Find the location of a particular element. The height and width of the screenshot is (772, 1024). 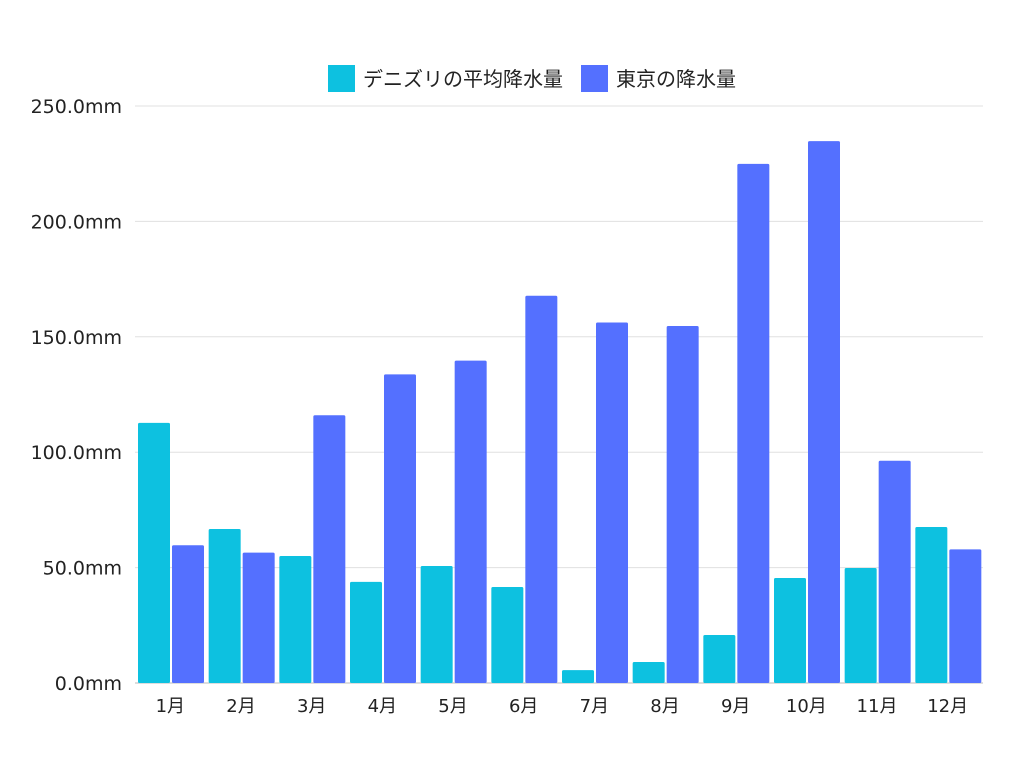

x-axis-ticks: 1月 2月 3月 4月 5月 6月 7月 8月 9月 10月 11月 12月 is located at coordinates (562, 706).